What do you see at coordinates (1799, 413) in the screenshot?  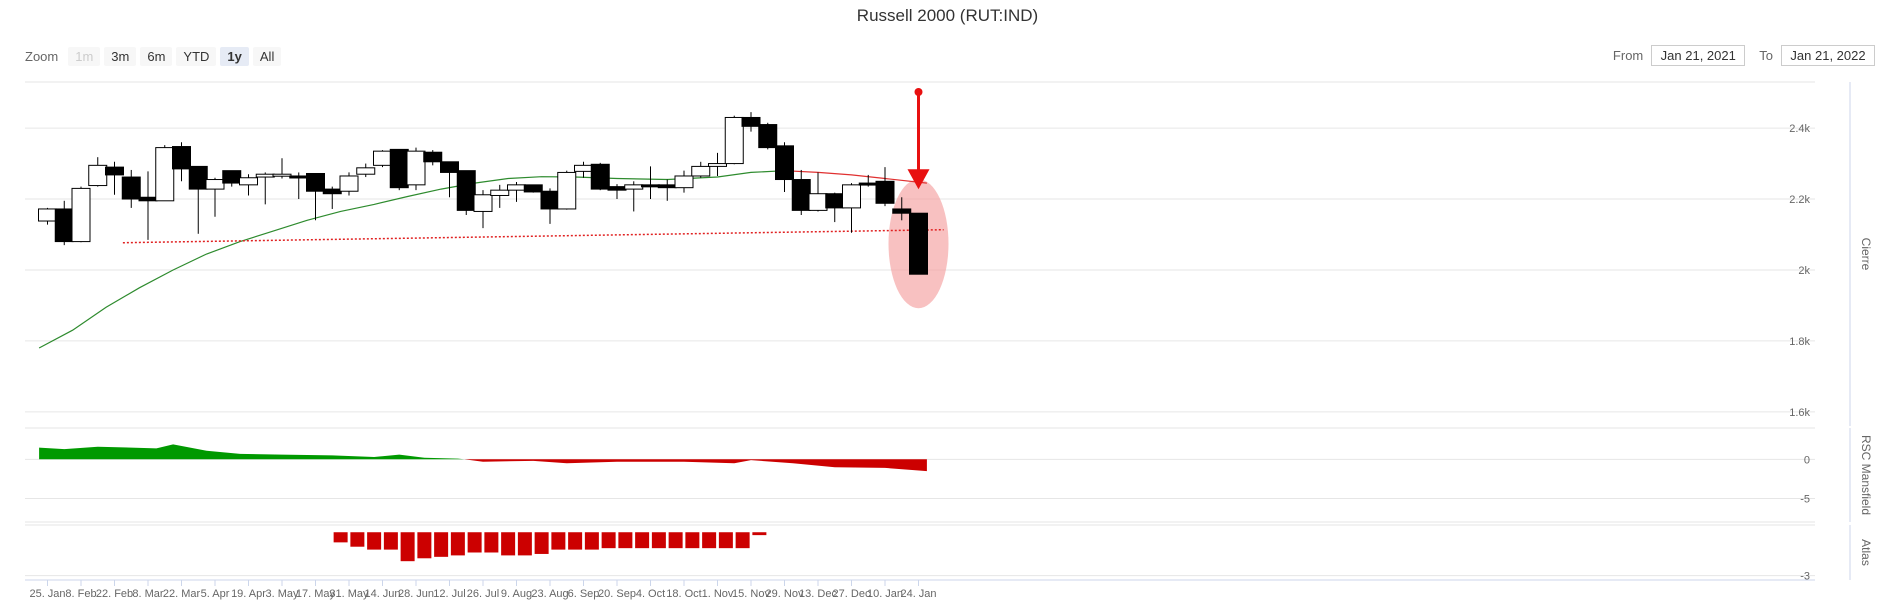 I see `price-tick-label: 1.6k` at bounding box center [1799, 413].